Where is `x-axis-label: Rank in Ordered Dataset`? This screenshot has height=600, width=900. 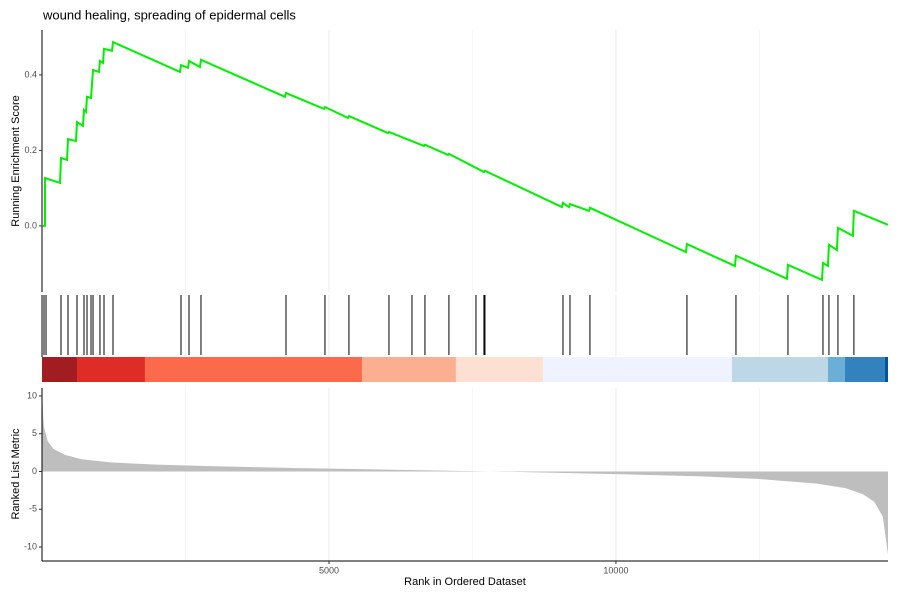 x-axis-label: Rank in Ordered Dataset is located at coordinates (465, 582).